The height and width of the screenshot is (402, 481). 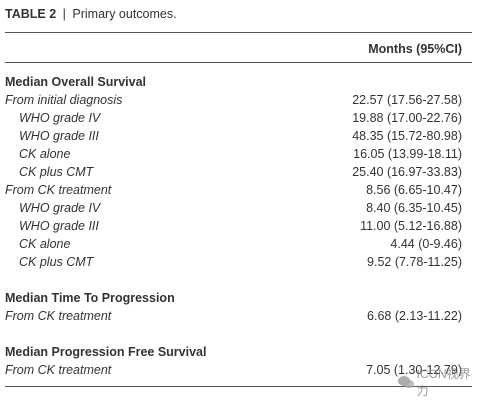 What do you see at coordinates (411, 226) in the screenshot?
I see `row-value: 11.00 (5.12-16.88)` at bounding box center [411, 226].